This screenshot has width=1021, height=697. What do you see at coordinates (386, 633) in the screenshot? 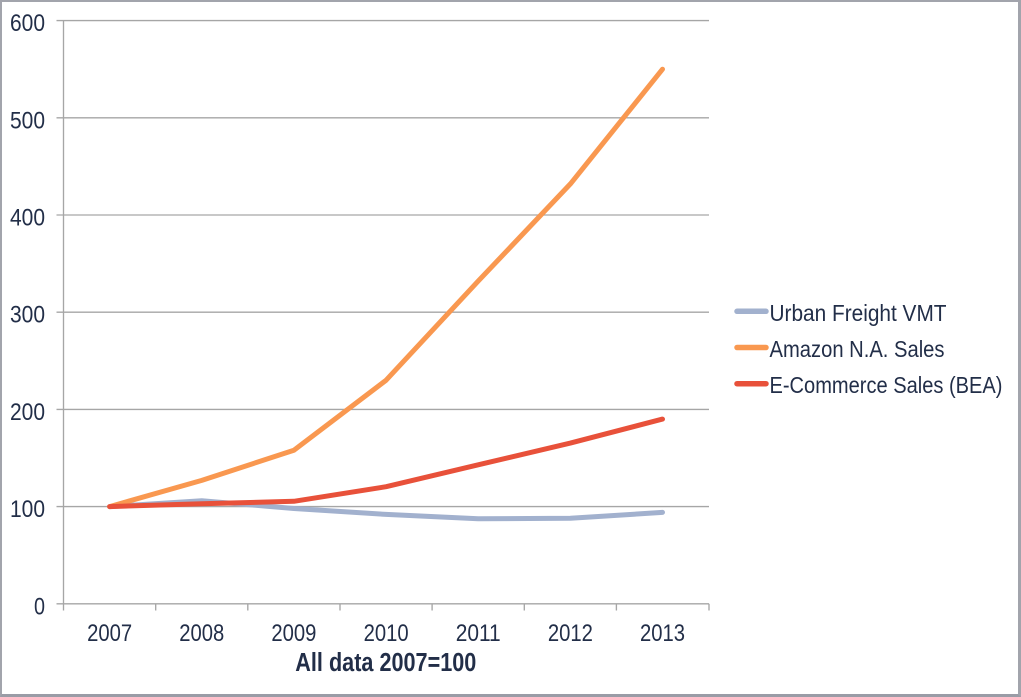
I see `svg-text: 2010` at bounding box center [386, 633].